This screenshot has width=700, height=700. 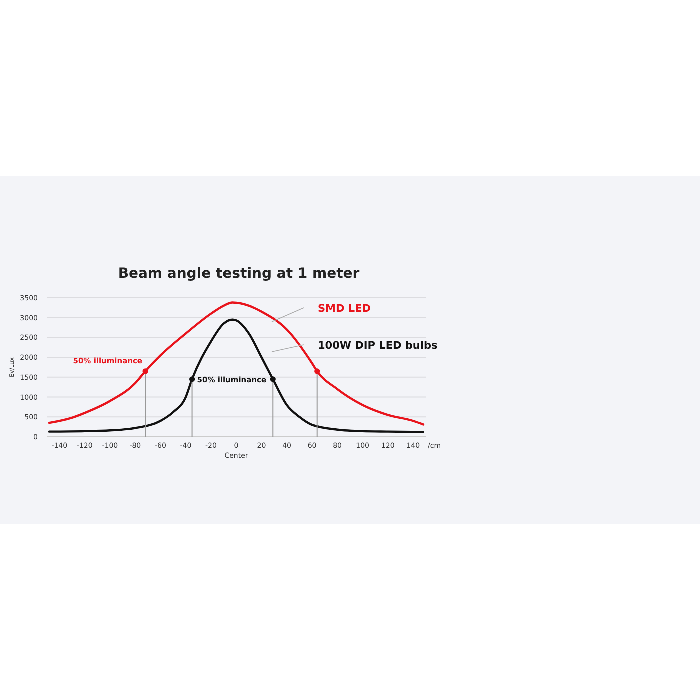 I want to click on text: SMD LED, so click(x=345, y=309).